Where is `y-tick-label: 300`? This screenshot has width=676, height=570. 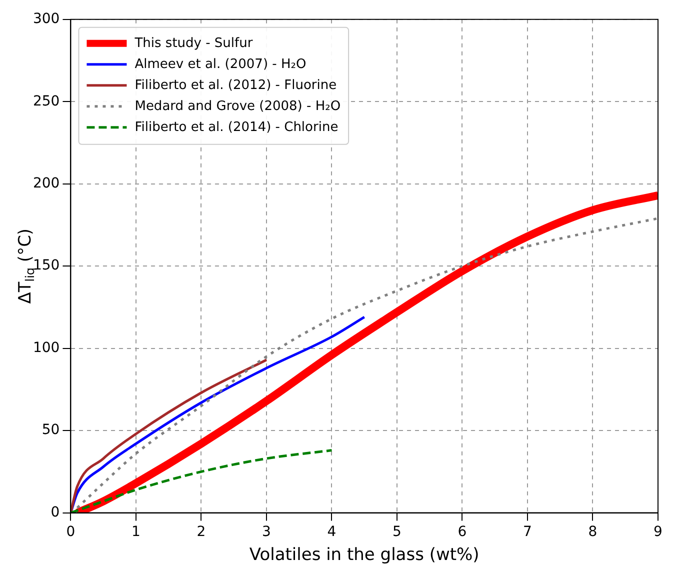
y-tick-label: 300 is located at coordinates (46, 19).